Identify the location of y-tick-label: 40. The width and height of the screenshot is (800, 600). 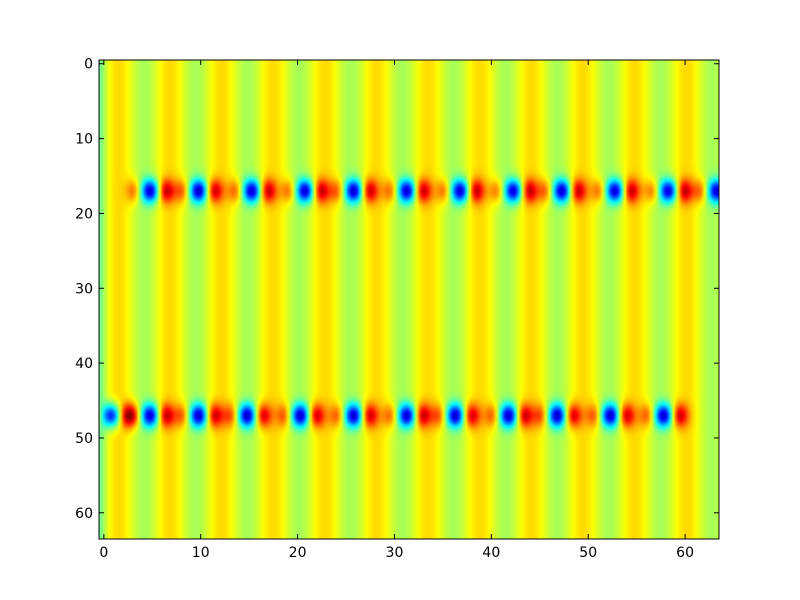
(84, 364).